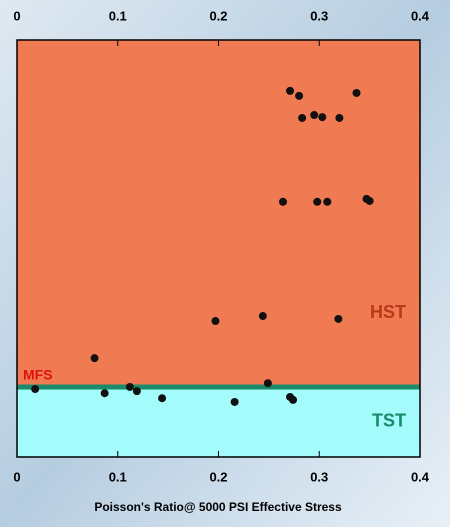 The width and height of the screenshot is (450, 527). Describe the element at coordinates (118, 15) in the screenshot. I see `x-tick-label-top: 0.1` at that location.